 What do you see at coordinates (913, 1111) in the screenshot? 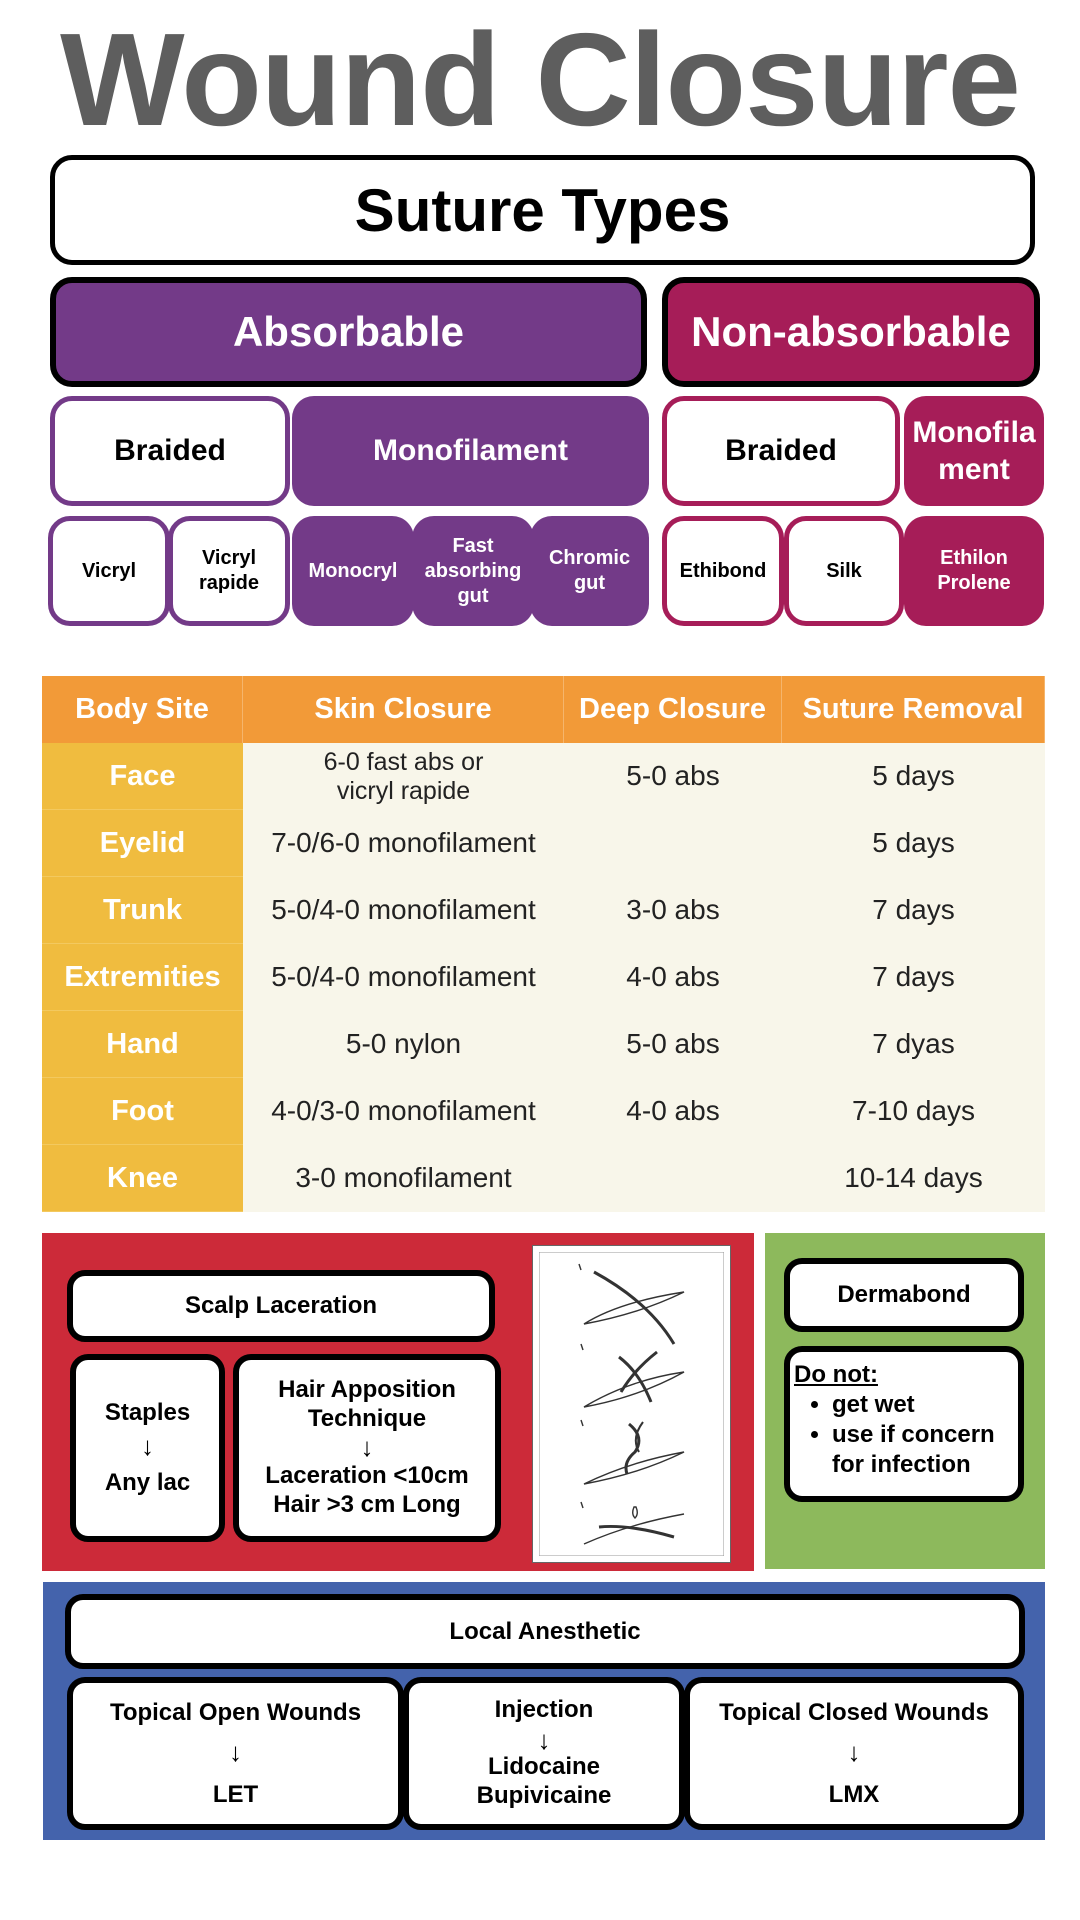
I see `suture-removal-cell: 7-10 days` at bounding box center [913, 1111].